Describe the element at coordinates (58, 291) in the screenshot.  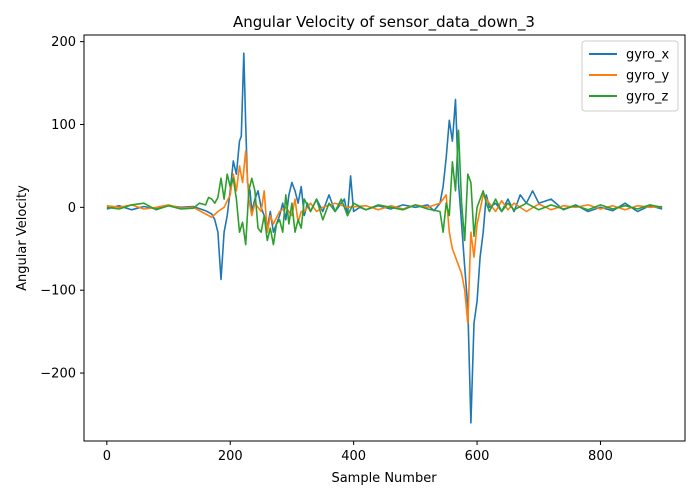
I see `y-tick-label: −100` at that location.